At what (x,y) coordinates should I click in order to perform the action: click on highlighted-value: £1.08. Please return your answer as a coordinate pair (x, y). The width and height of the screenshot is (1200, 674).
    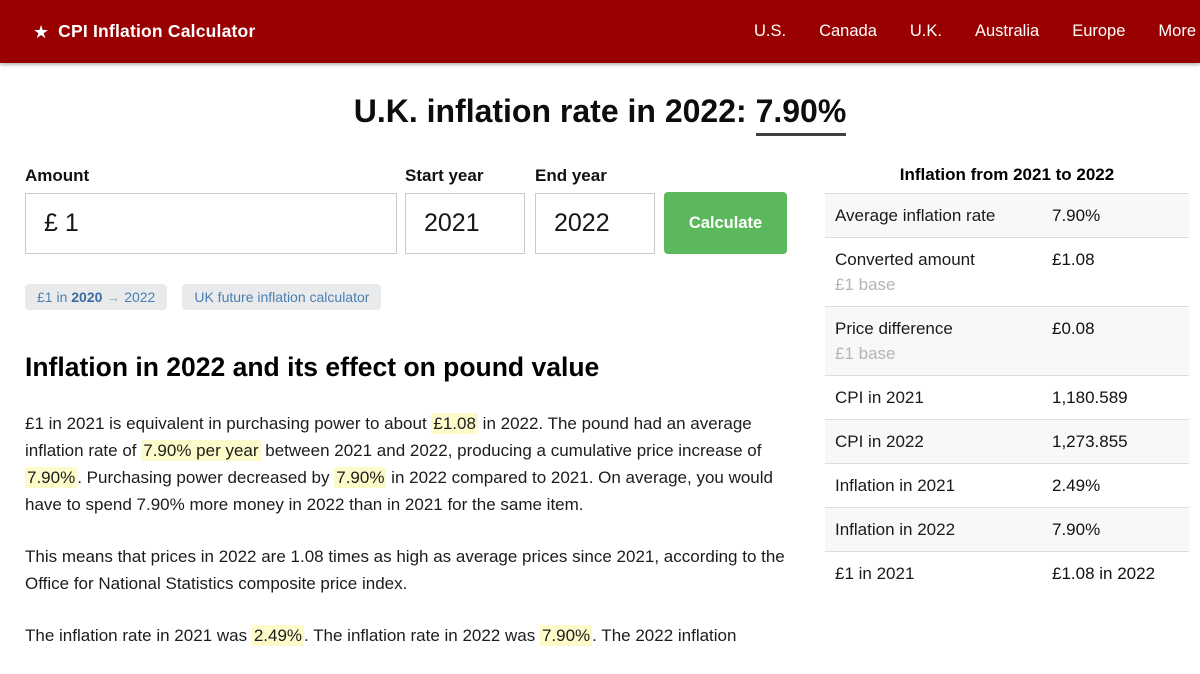
    Looking at the image, I should click on (454, 423).